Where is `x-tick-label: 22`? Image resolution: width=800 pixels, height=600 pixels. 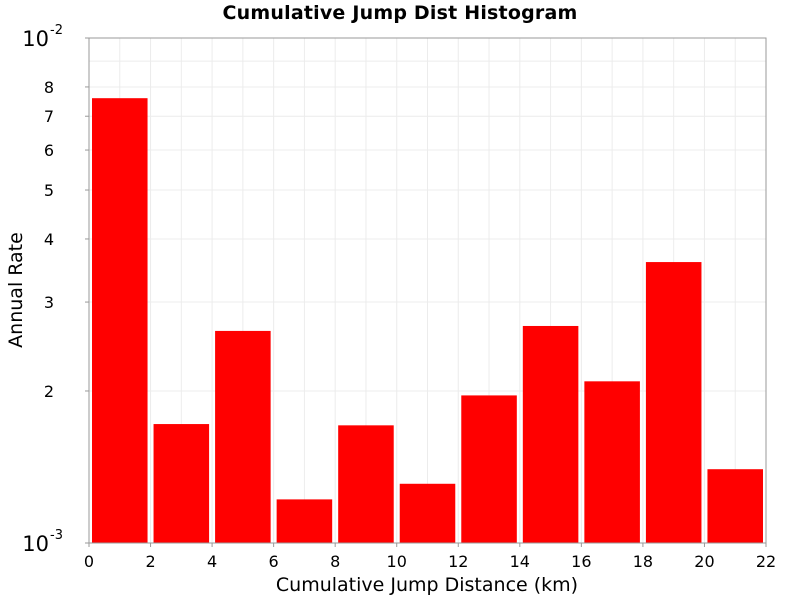
x-tick-label: 22 is located at coordinates (766, 561).